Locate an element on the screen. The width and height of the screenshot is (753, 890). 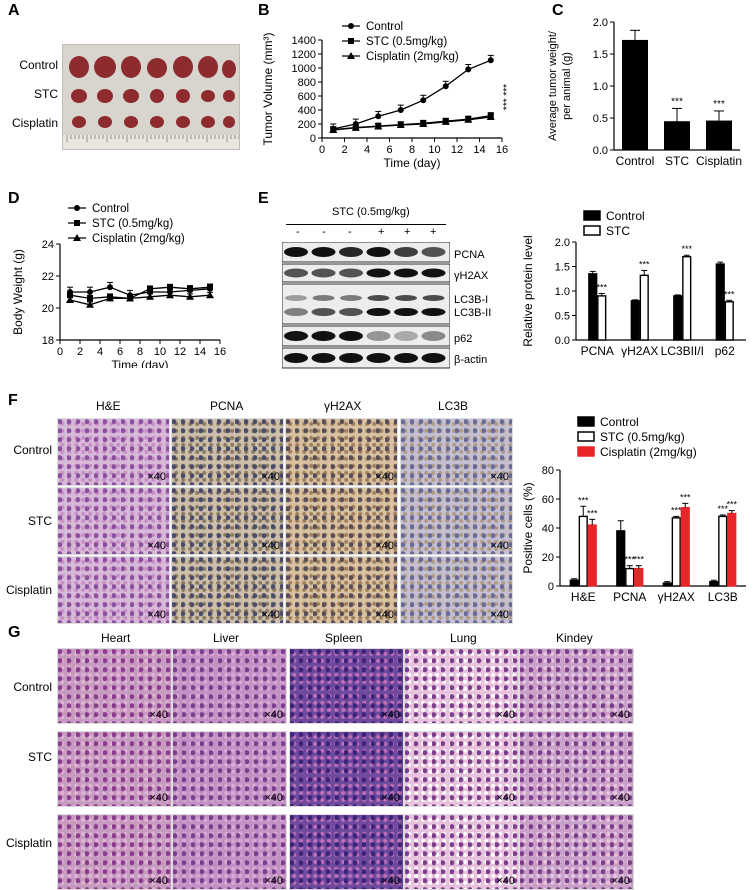
y-tick-label: 22 is located at coordinates (48, 277).